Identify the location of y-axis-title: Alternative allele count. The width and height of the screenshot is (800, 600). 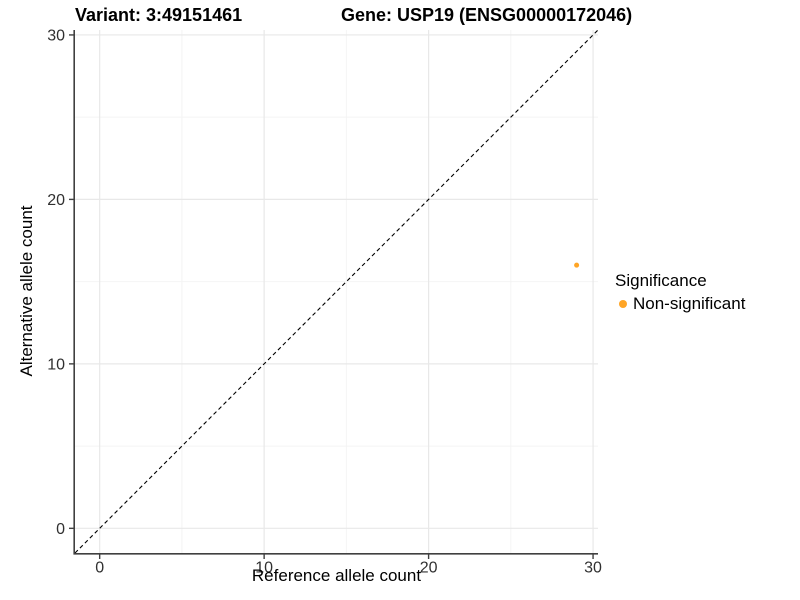
(26, 291).